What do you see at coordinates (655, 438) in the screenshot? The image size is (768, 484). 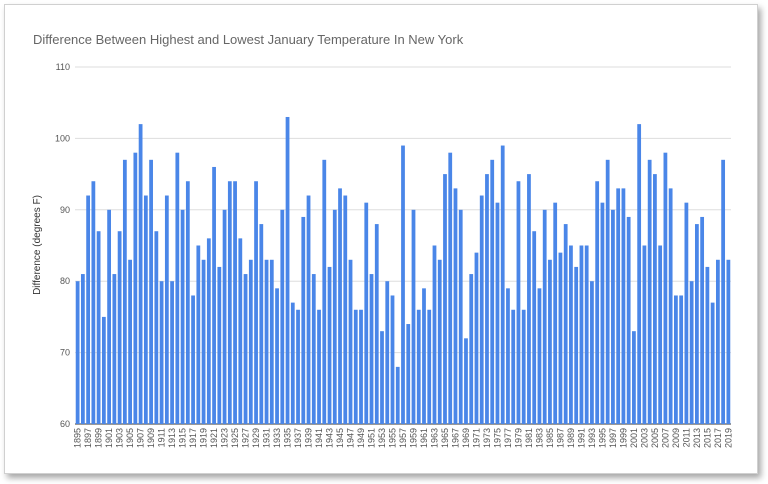 I see `x-tick-label: 2005` at bounding box center [655, 438].